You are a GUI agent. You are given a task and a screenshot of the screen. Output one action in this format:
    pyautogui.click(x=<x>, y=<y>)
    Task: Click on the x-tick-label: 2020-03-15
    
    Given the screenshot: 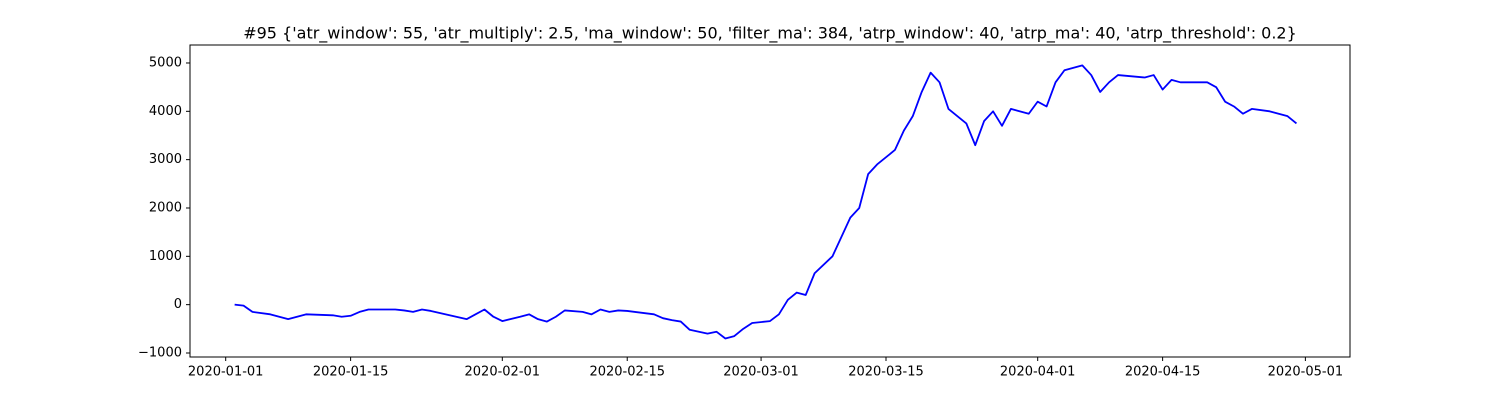 What is the action you would take?
    pyautogui.click(x=886, y=372)
    